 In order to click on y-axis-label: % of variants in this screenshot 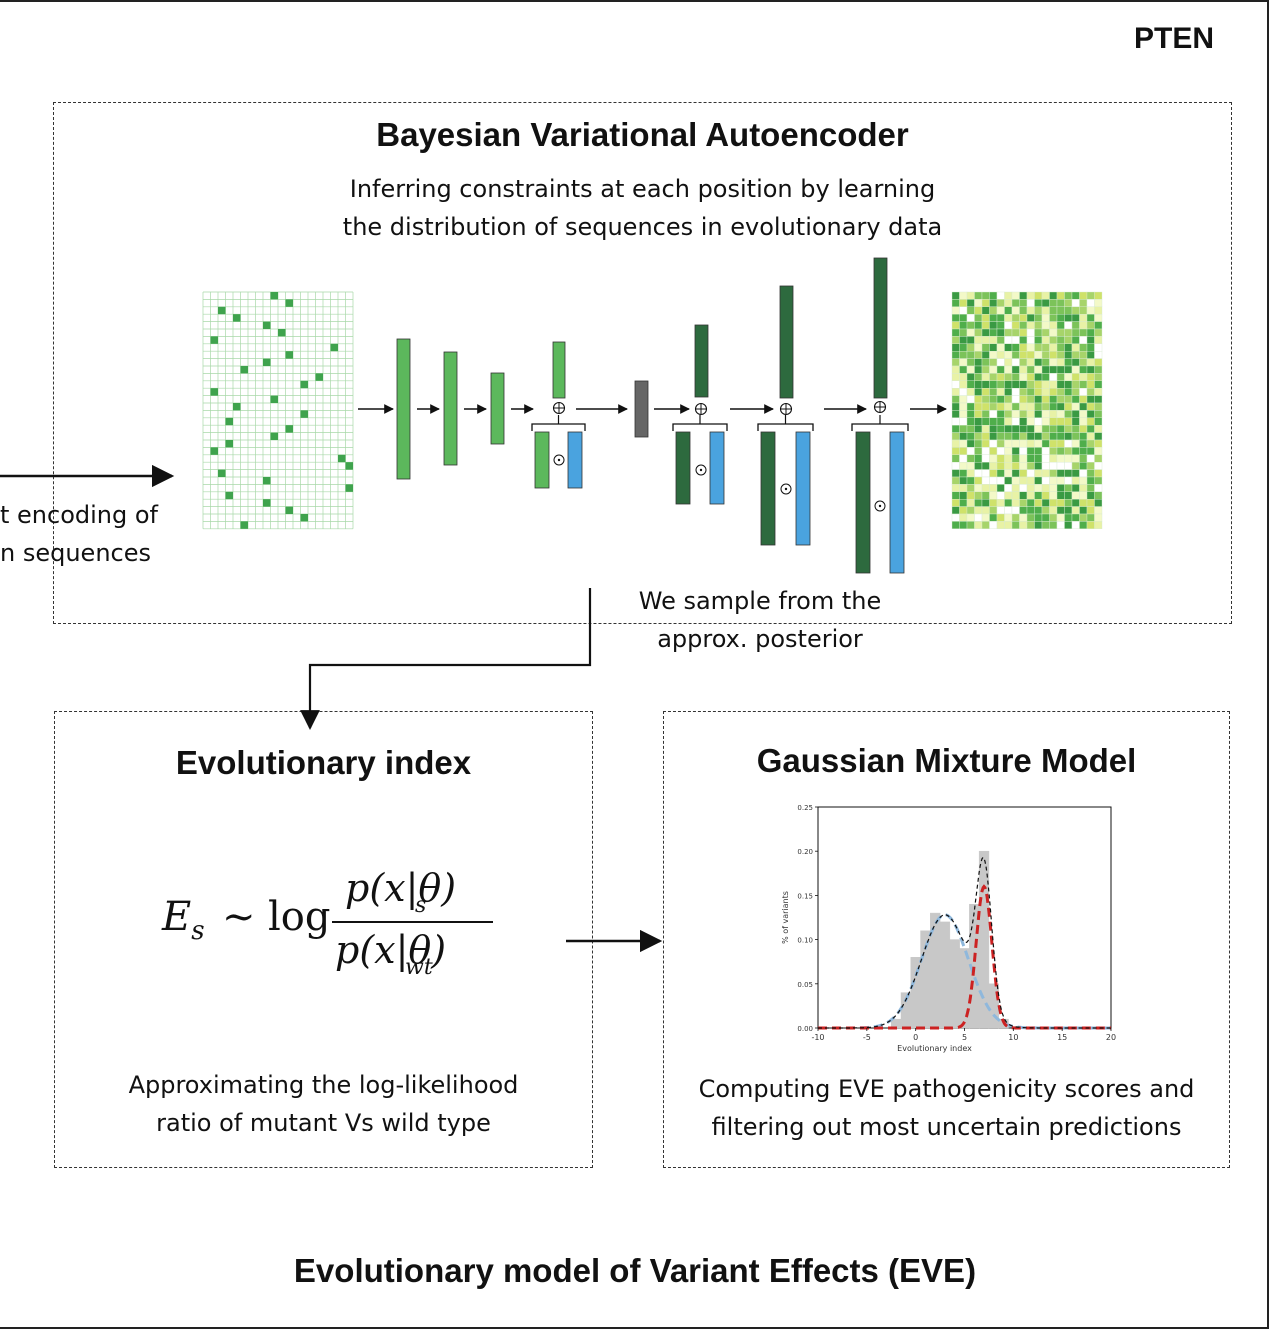, I will do `click(785, 917)`.